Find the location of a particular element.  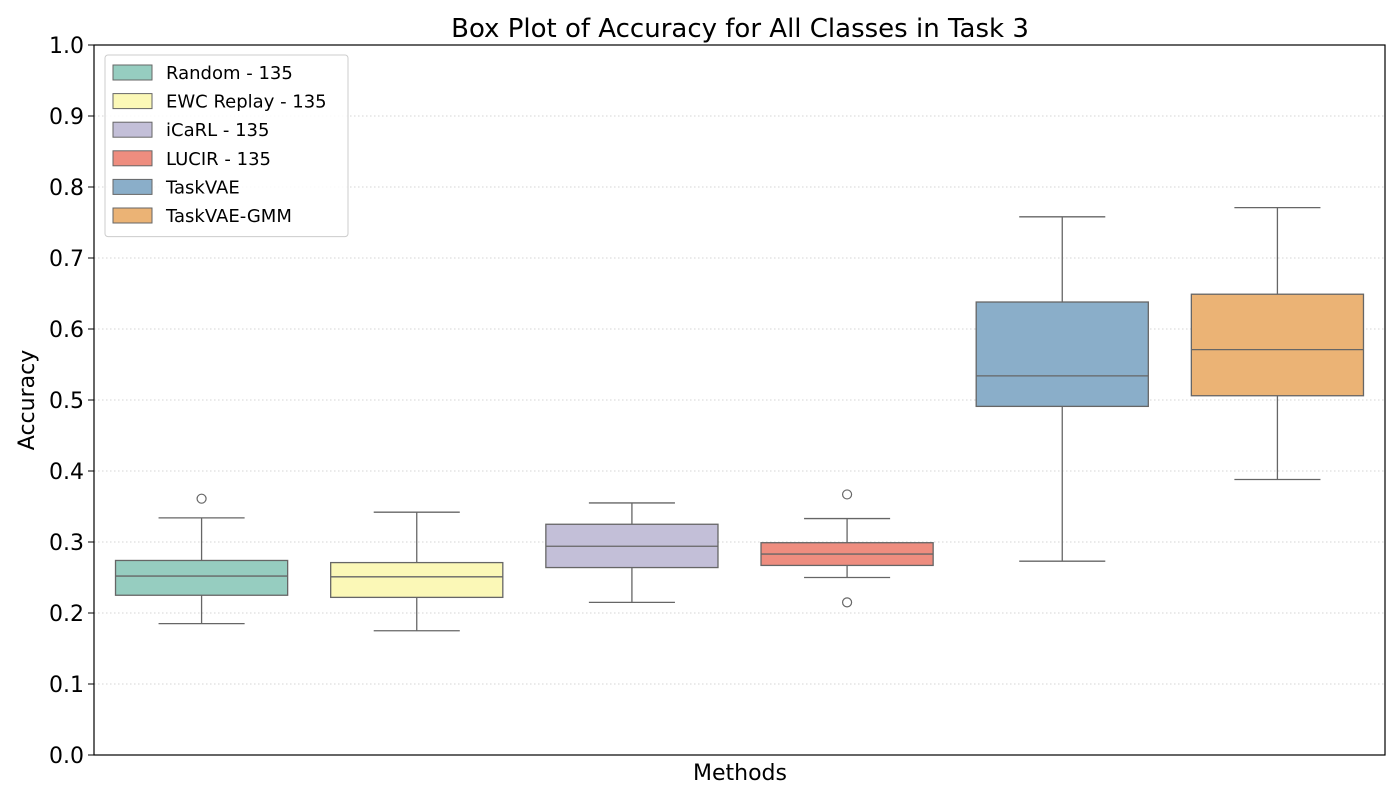

y-tick-label: 0.0 is located at coordinates (66, 756).